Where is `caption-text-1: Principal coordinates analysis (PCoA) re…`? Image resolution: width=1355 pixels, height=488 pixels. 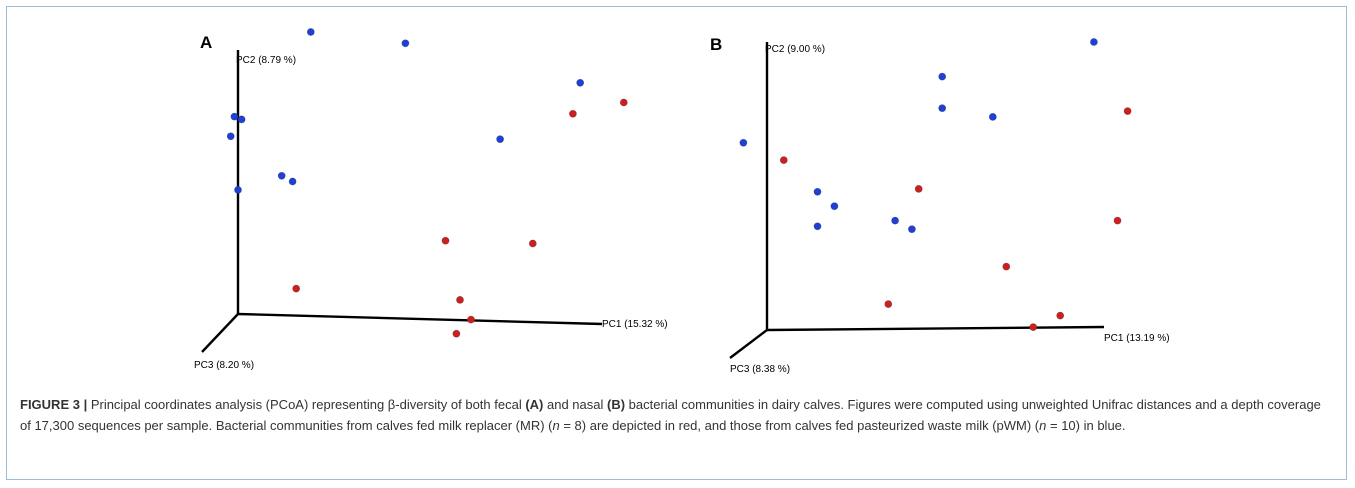 caption-text-1: Principal coordinates analysis (PCoA) re… is located at coordinates (306, 404).